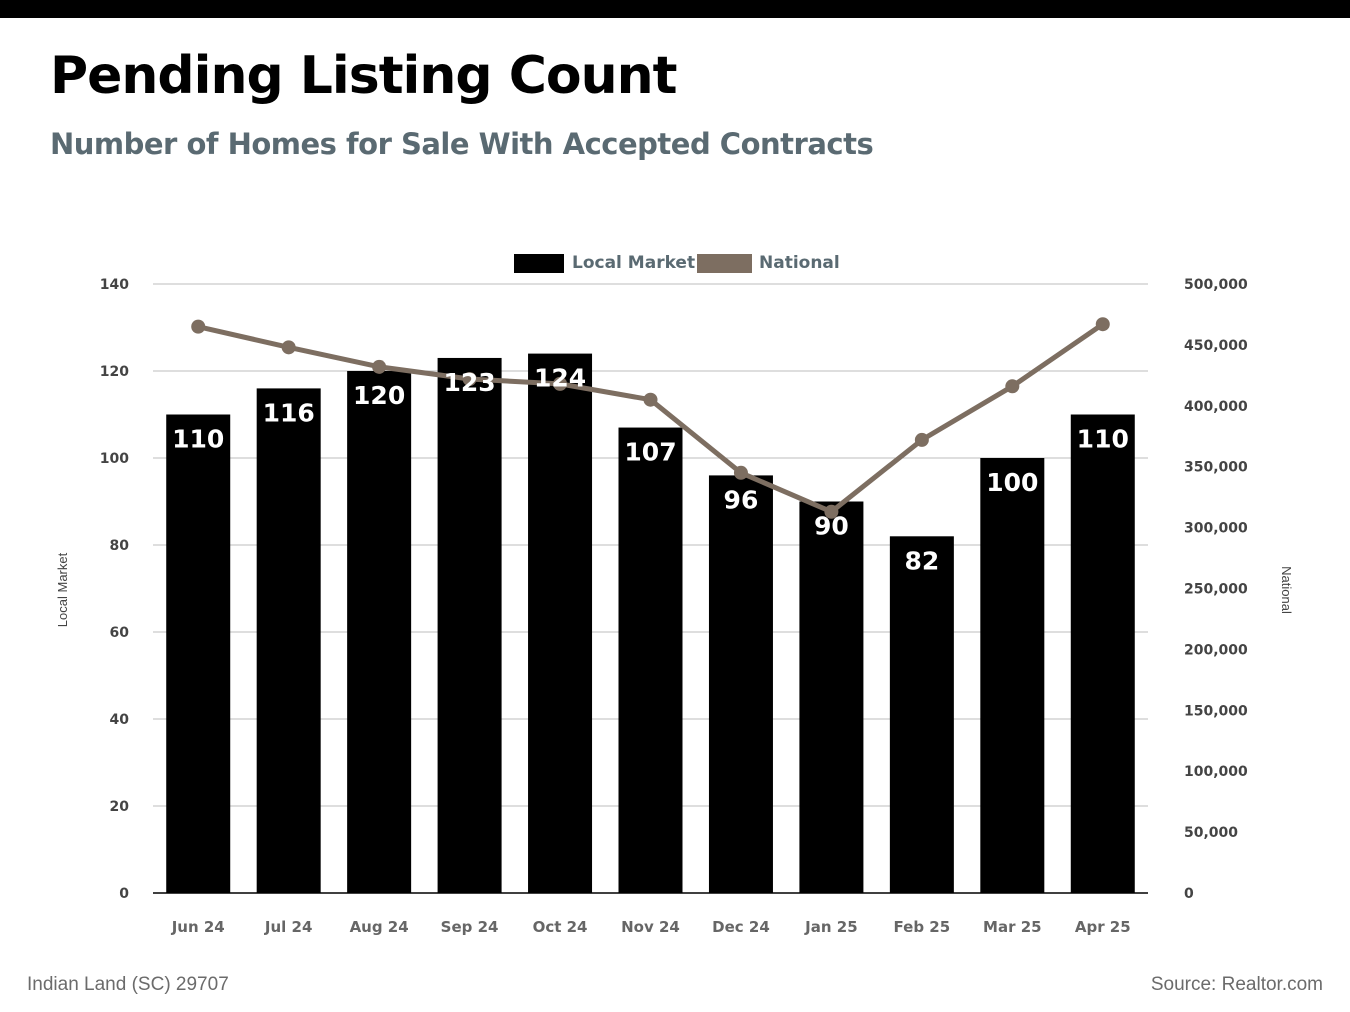 Image resolution: width=1350 pixels, height=1012 pixels. What do you see at coordinates (114, 589) in the screenshot?
I see `y-axis-left-ticks: 0 20 40 60 80 100 120 140` at bounding box center [114, 589].